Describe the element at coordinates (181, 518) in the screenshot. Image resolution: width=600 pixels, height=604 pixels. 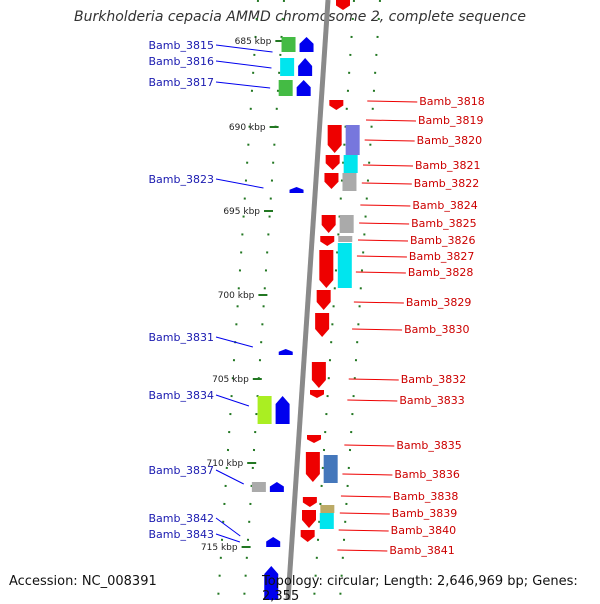
I see `gene-label-Bamb_3842: Bamb_3842` at that location.